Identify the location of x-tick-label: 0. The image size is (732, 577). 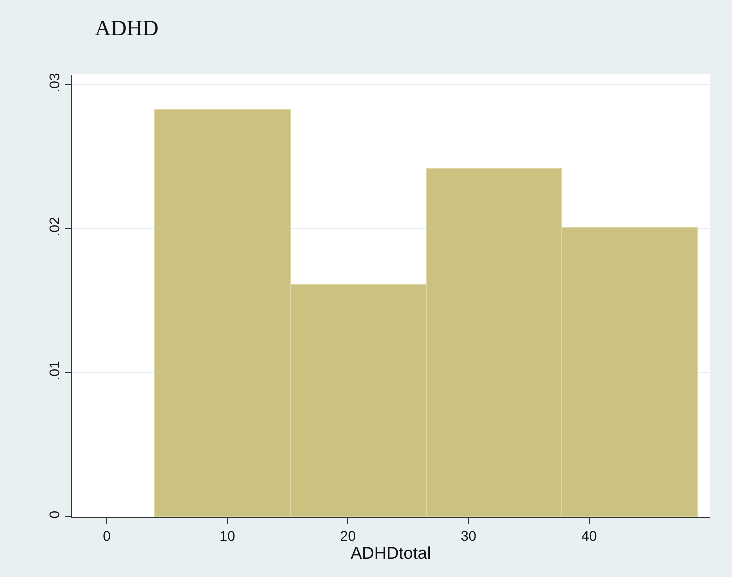
(107, 536).